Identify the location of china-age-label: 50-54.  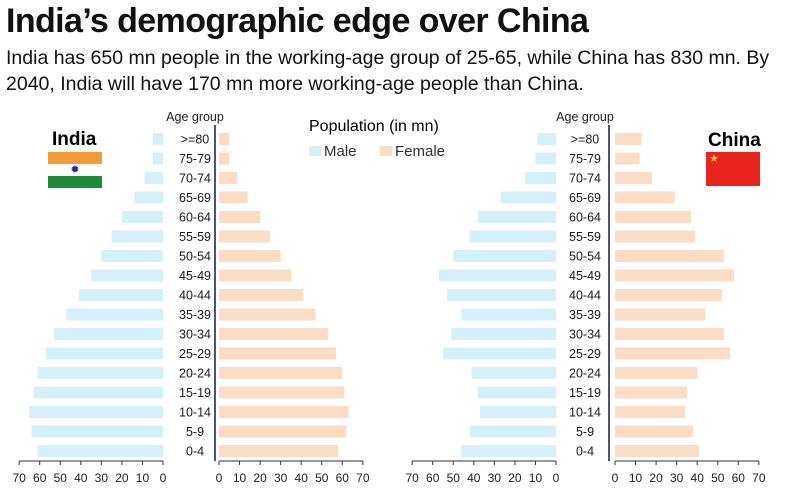
(585, 257).